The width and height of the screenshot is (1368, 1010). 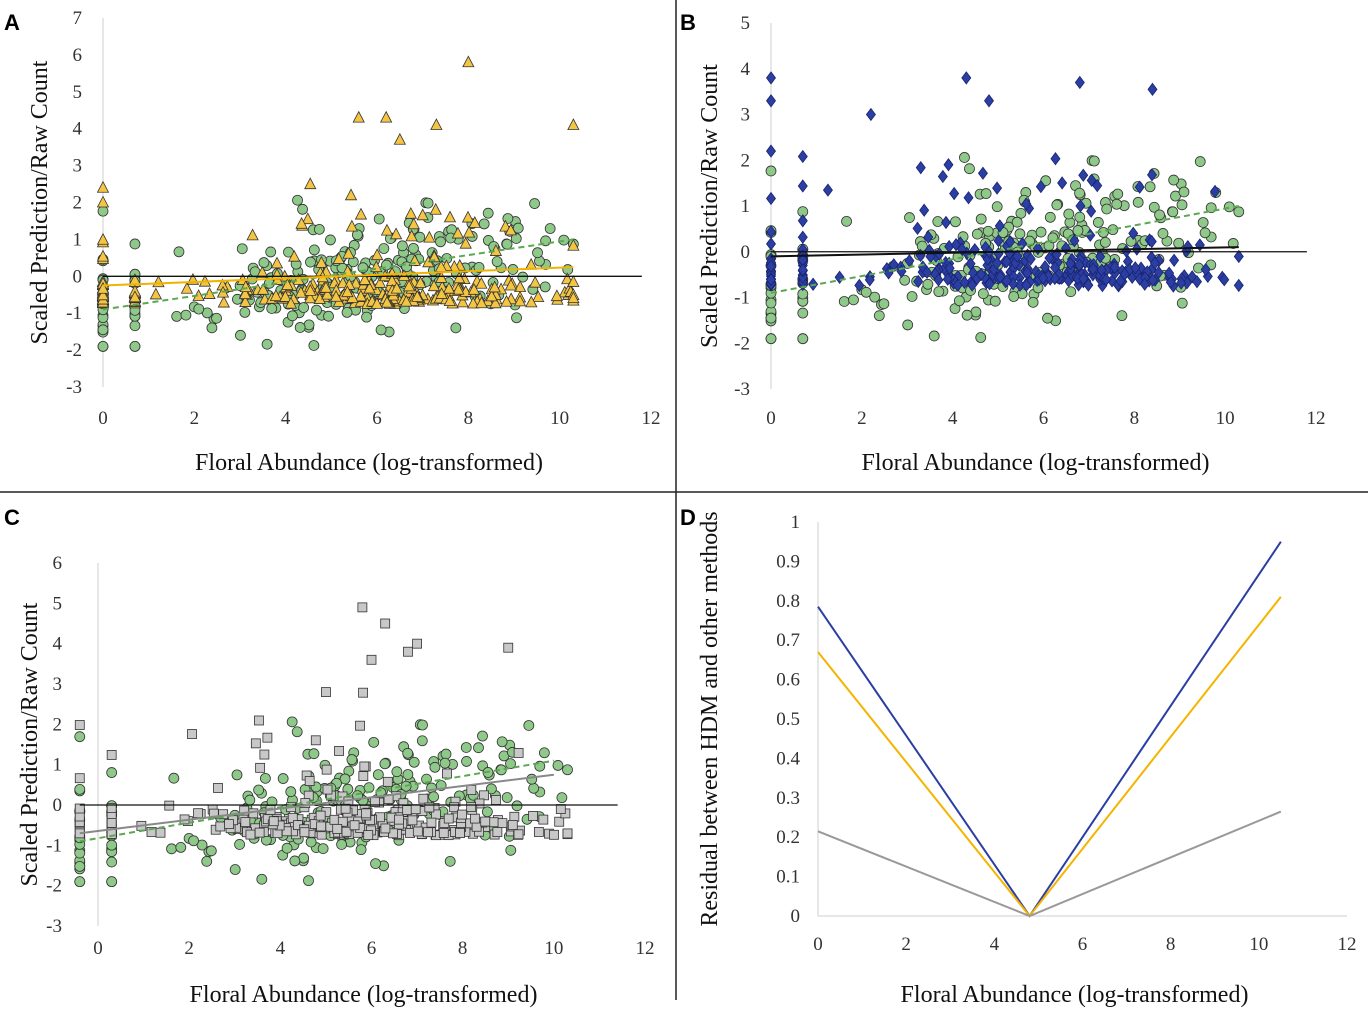 I want to click on x-axis-title: Floral Abundance (log-transformed), so click(x=1036, y=463).